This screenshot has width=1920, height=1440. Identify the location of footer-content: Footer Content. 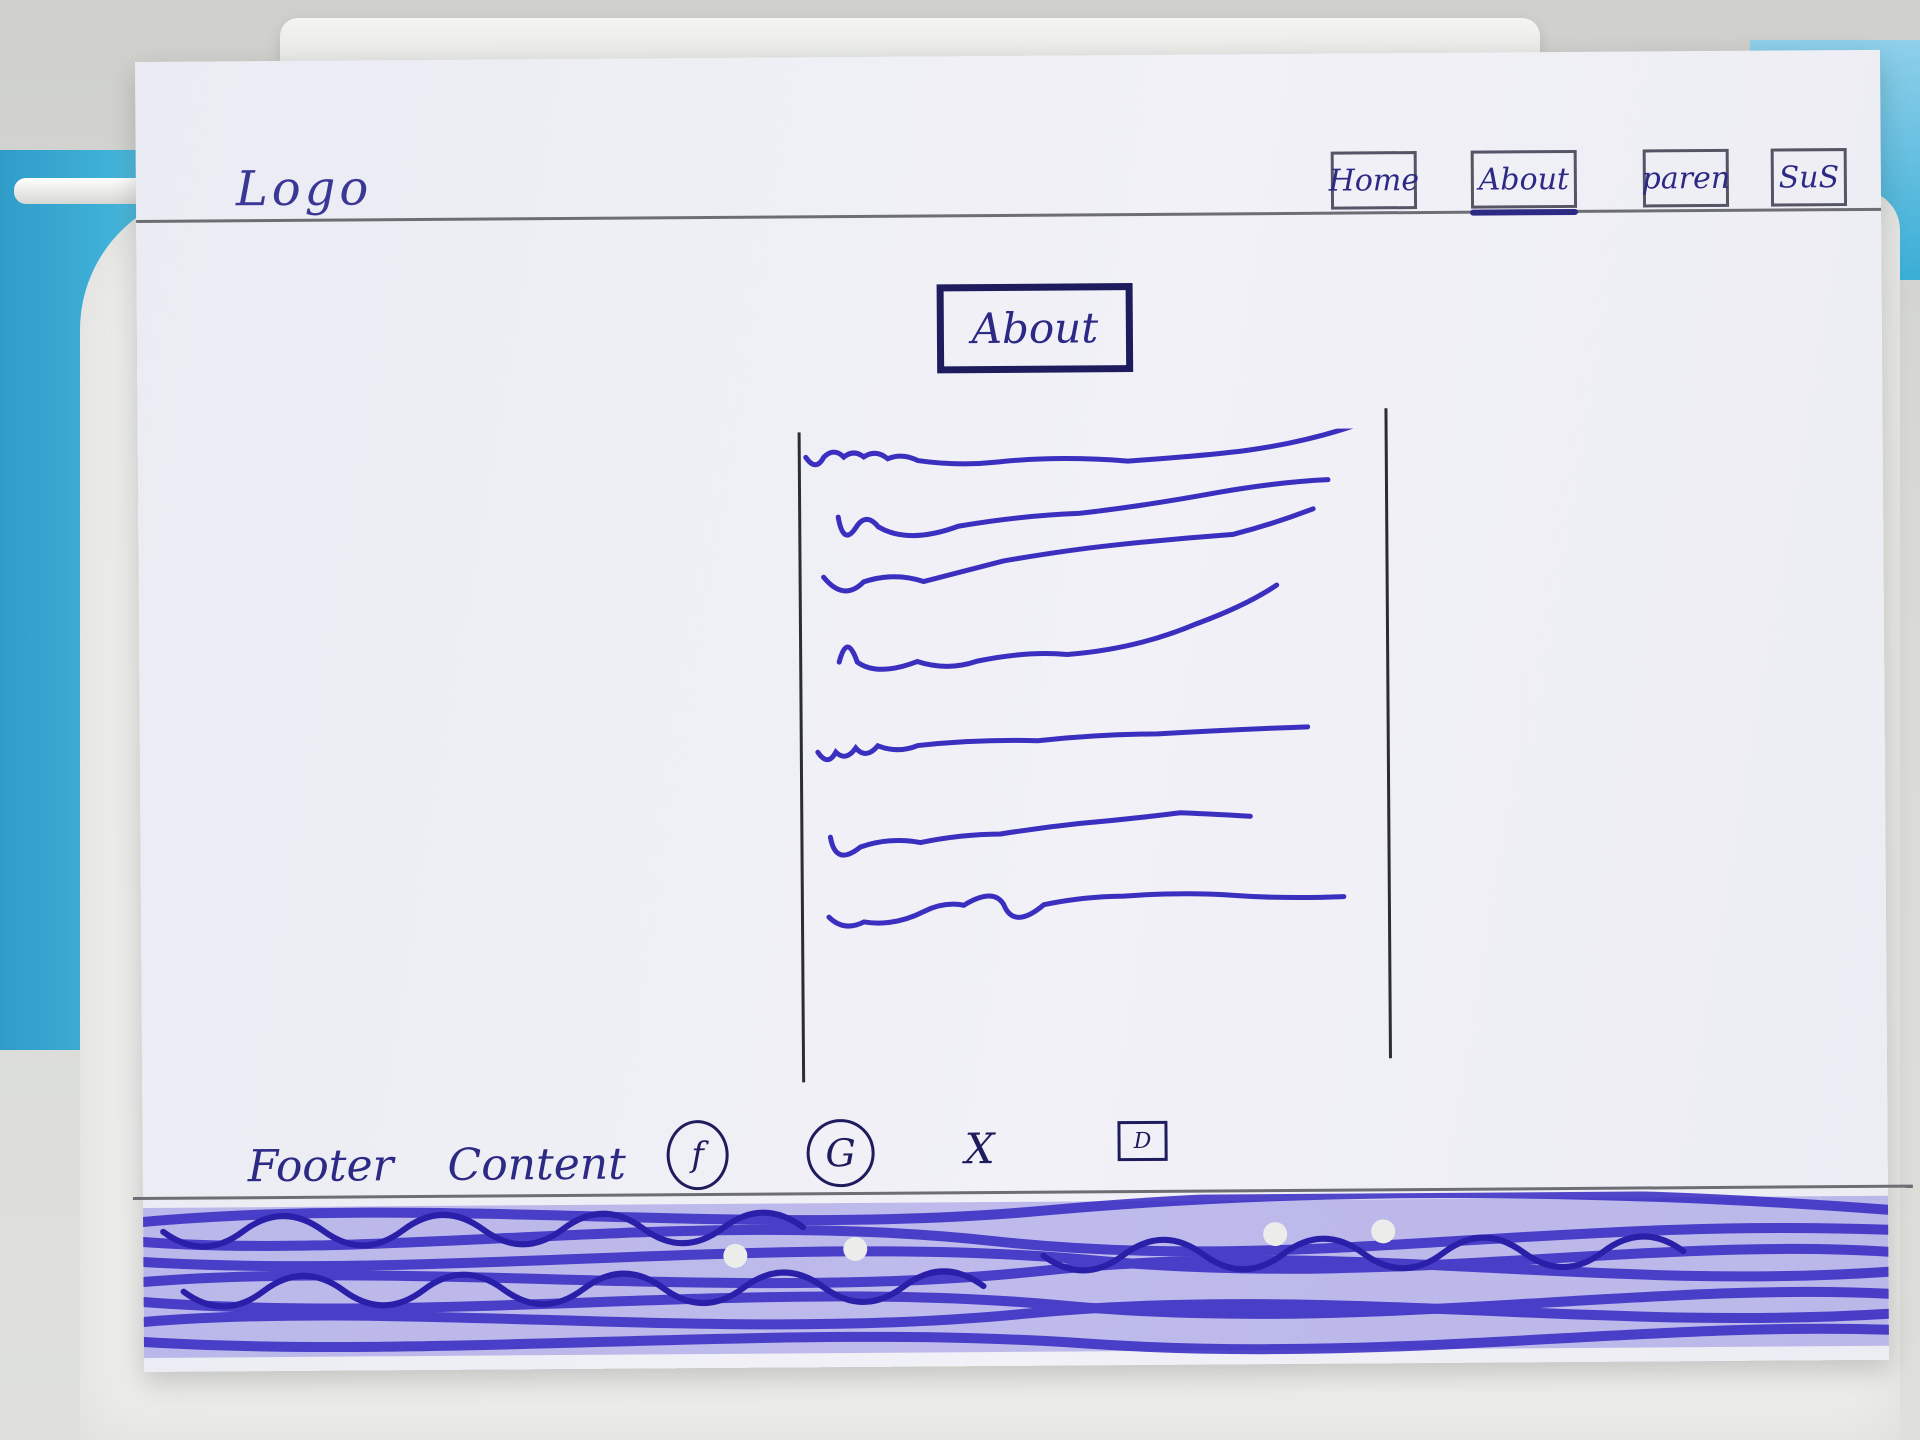
(436, 1165).